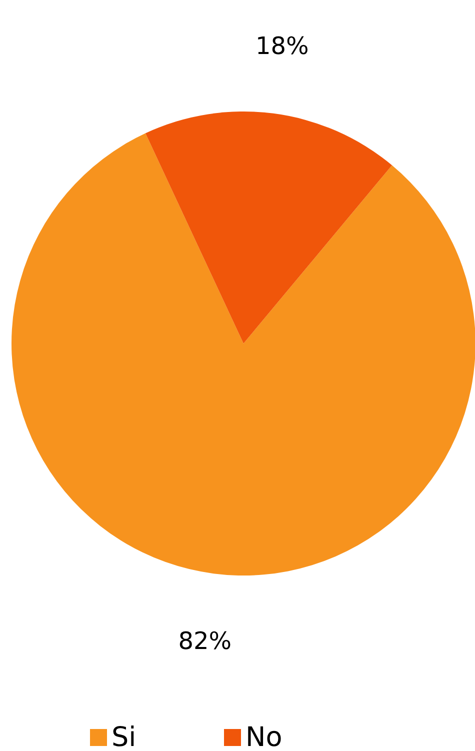 This screenshot has width=475, height=751. I want to click on legend-label: No, so click(264, 736).